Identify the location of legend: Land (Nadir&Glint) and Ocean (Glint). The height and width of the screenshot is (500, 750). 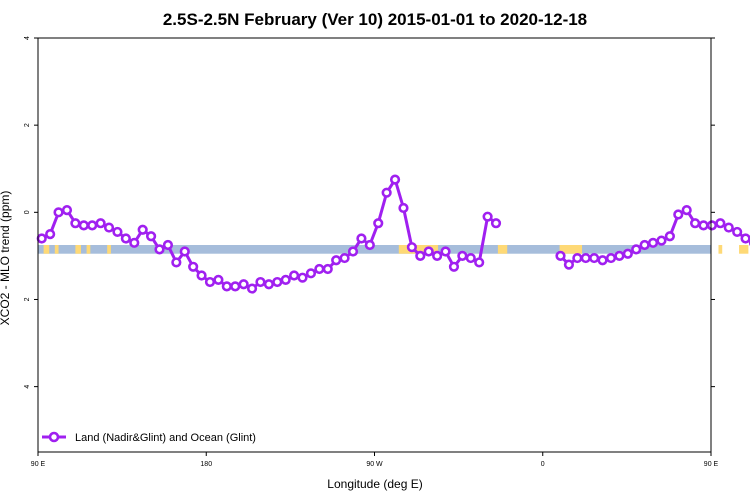
(149, 437).